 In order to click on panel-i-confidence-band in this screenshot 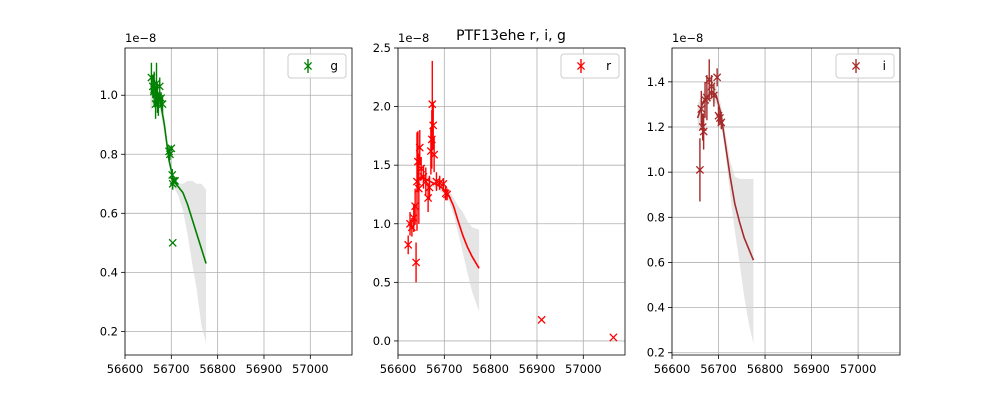, I will do `click(725, 212)`.